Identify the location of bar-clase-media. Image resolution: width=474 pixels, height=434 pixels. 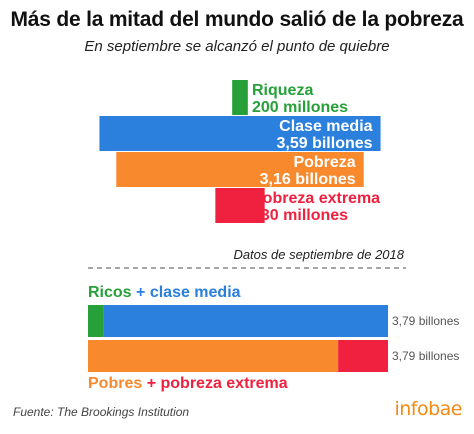
(240, 133).